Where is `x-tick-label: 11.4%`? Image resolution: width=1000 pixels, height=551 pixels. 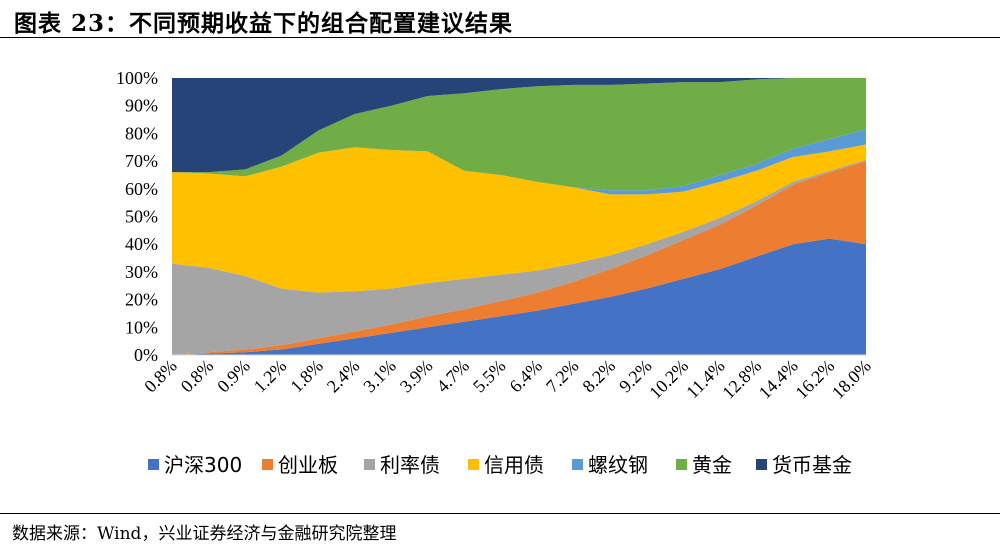
x-tick-label: 11.4% is located at coordinates (705, 379).